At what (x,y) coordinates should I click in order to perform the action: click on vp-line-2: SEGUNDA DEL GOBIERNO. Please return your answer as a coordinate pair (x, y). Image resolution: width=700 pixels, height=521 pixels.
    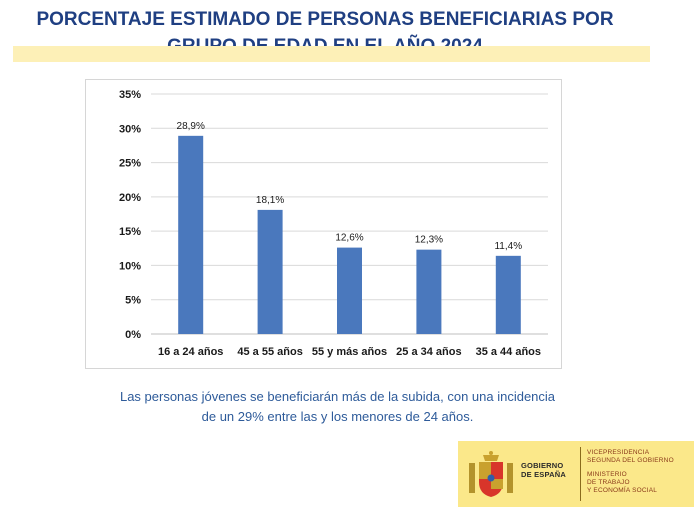
    Looking at the image, I should click on (630, 460).